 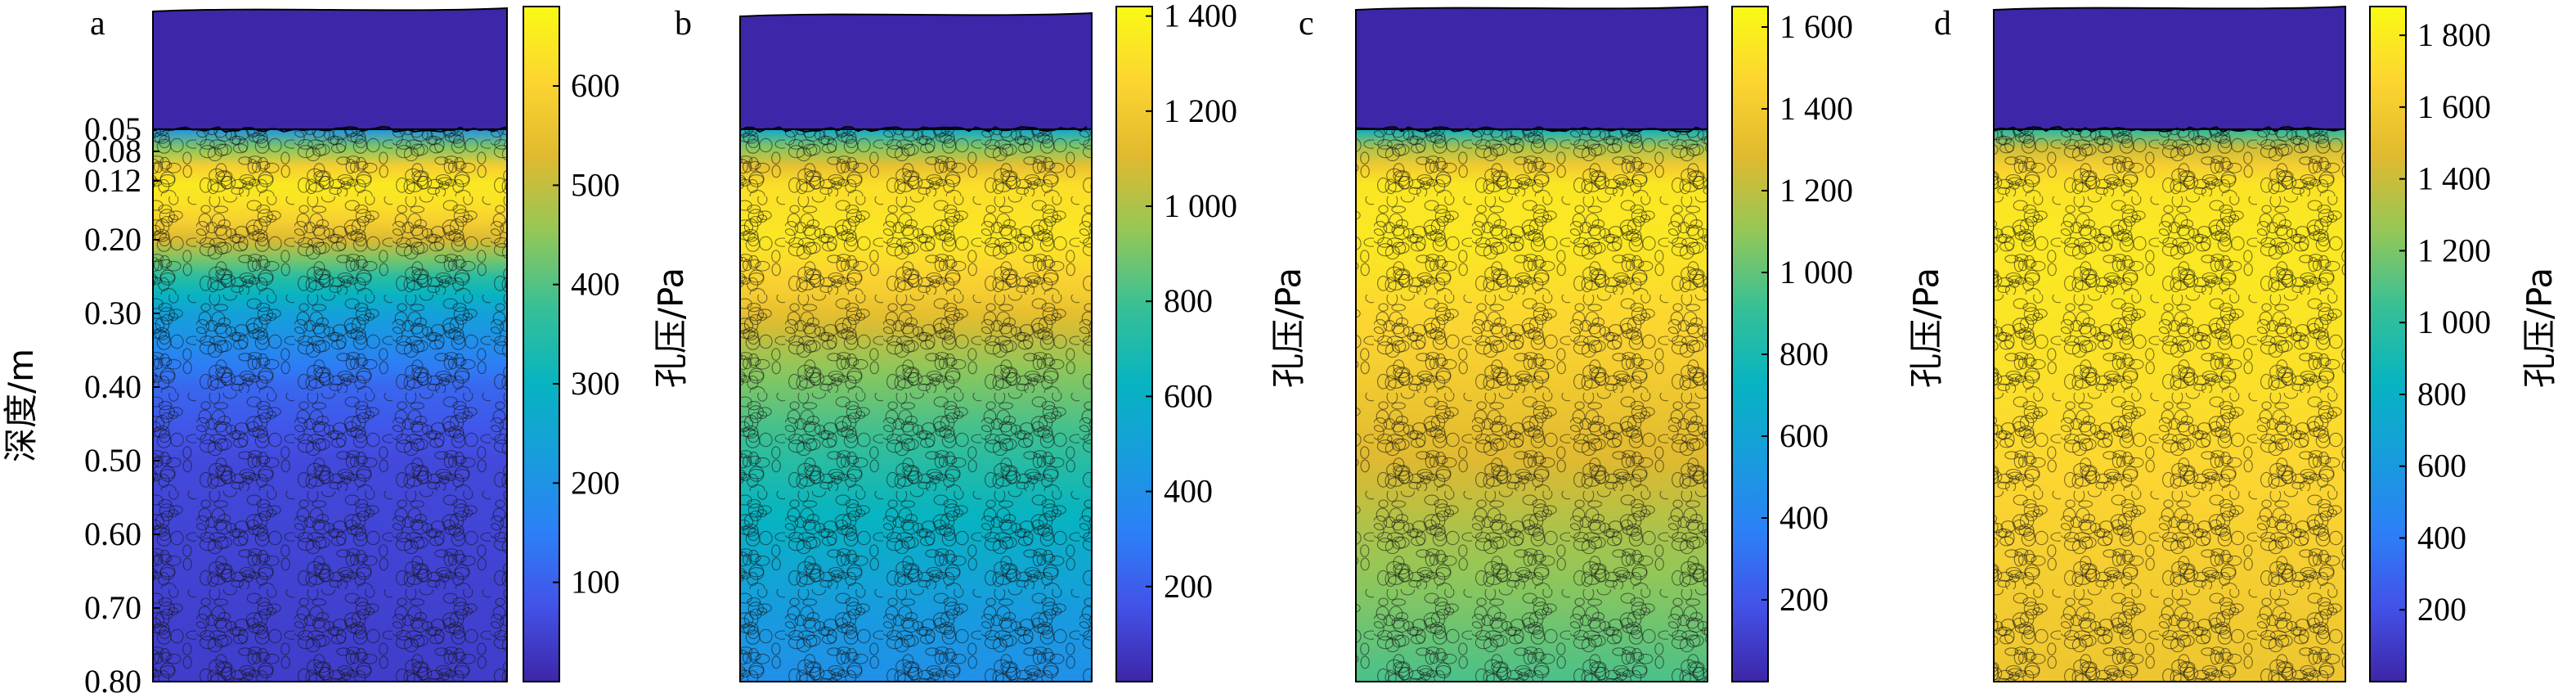 I want to click on particle-mesh-d, so click(x=2169, y=405).